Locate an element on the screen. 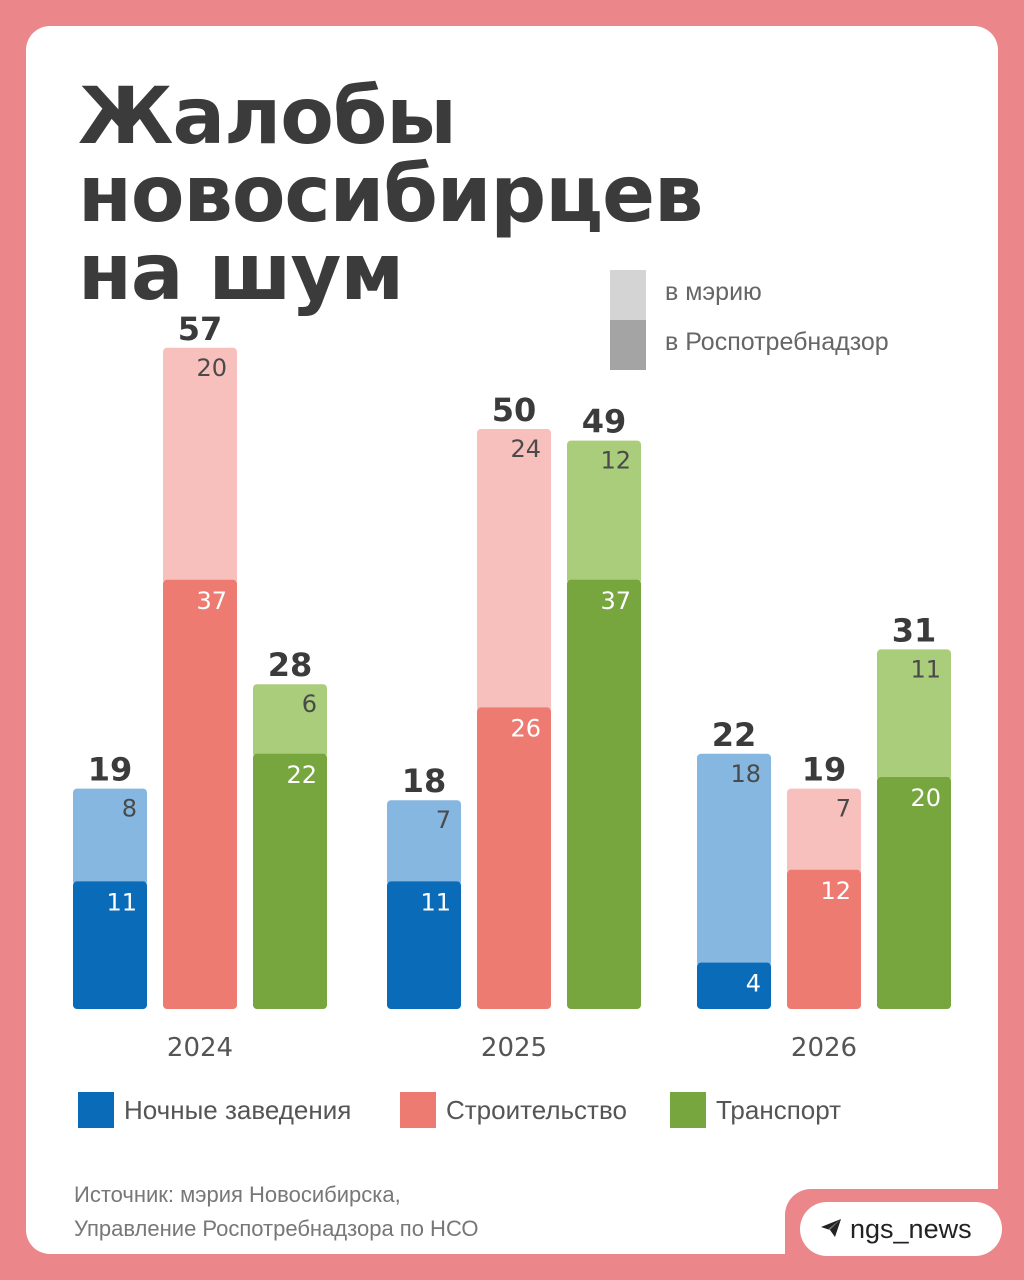  bar-construction-2026-rospotrebnadzor is located at coordinates (824, 939).